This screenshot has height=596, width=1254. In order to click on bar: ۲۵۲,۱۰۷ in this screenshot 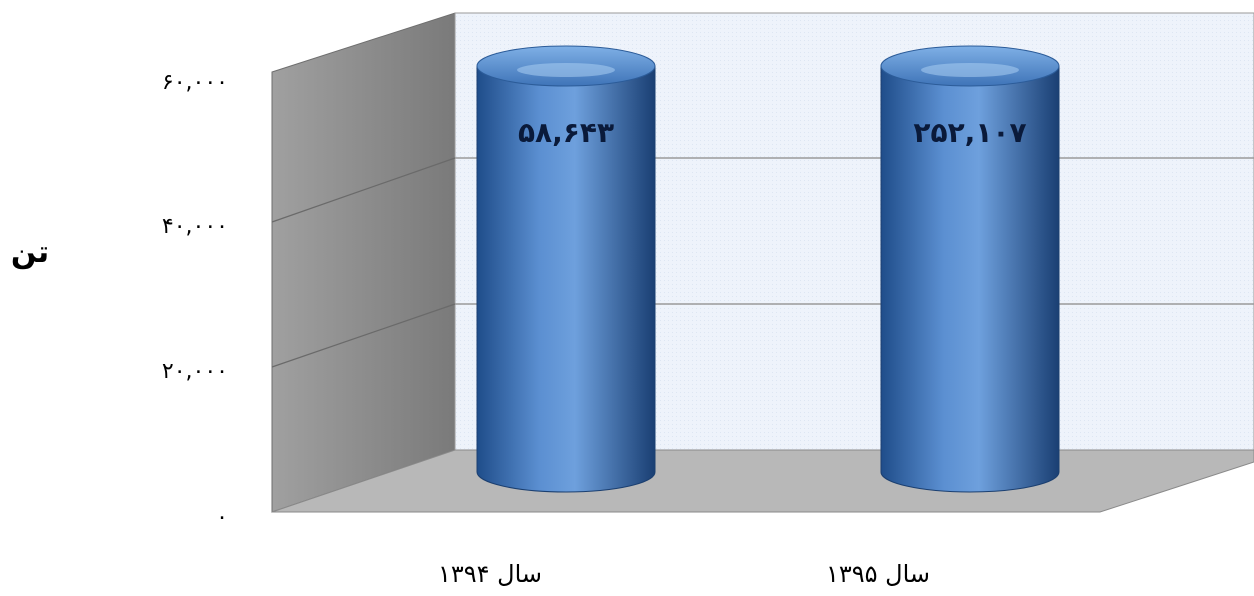, I will do `click(970, 269)`.